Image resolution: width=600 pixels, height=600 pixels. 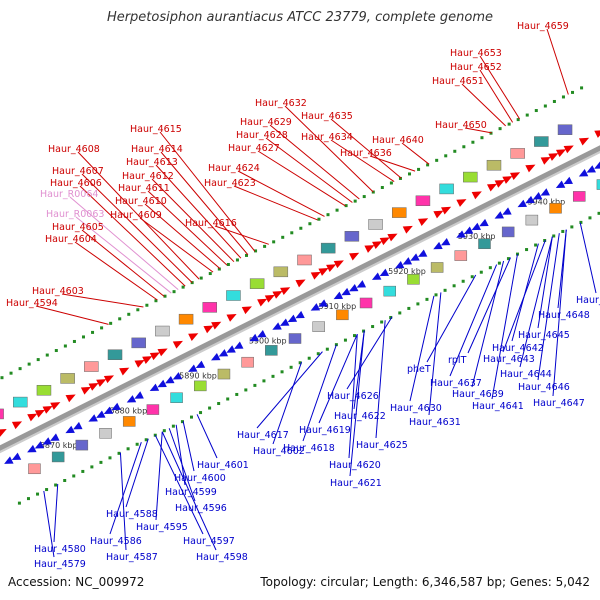 I want to click on gene-label-reverse: Haur_4620, so click(x=355, y=465).